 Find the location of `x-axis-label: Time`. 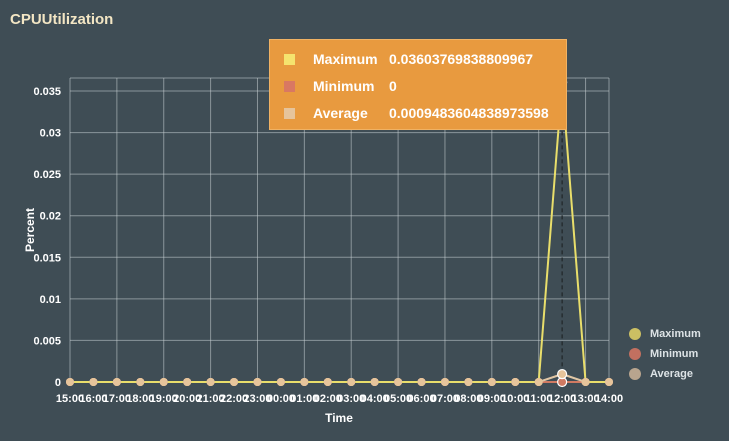

x-axis-label: Time is located at coordinates (339, 418).